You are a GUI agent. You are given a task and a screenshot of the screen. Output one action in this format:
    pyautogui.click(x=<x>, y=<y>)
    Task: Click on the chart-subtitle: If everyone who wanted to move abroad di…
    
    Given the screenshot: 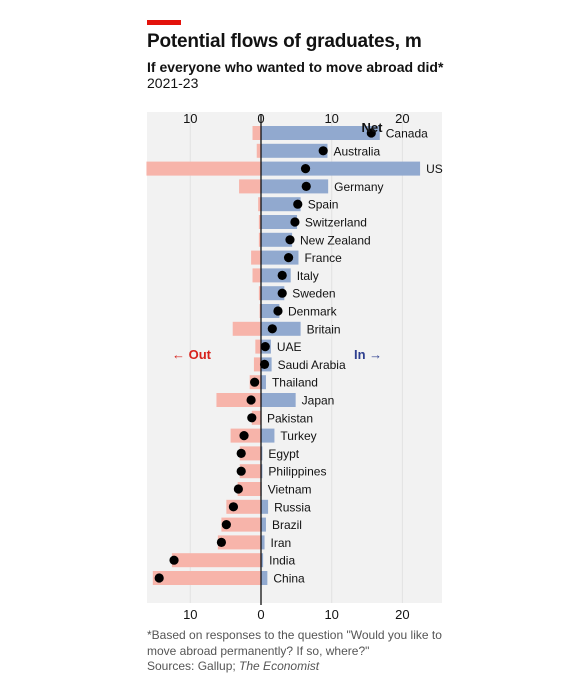 What is the action you would take?
    pyautogui.click(x=295, y=67)
    